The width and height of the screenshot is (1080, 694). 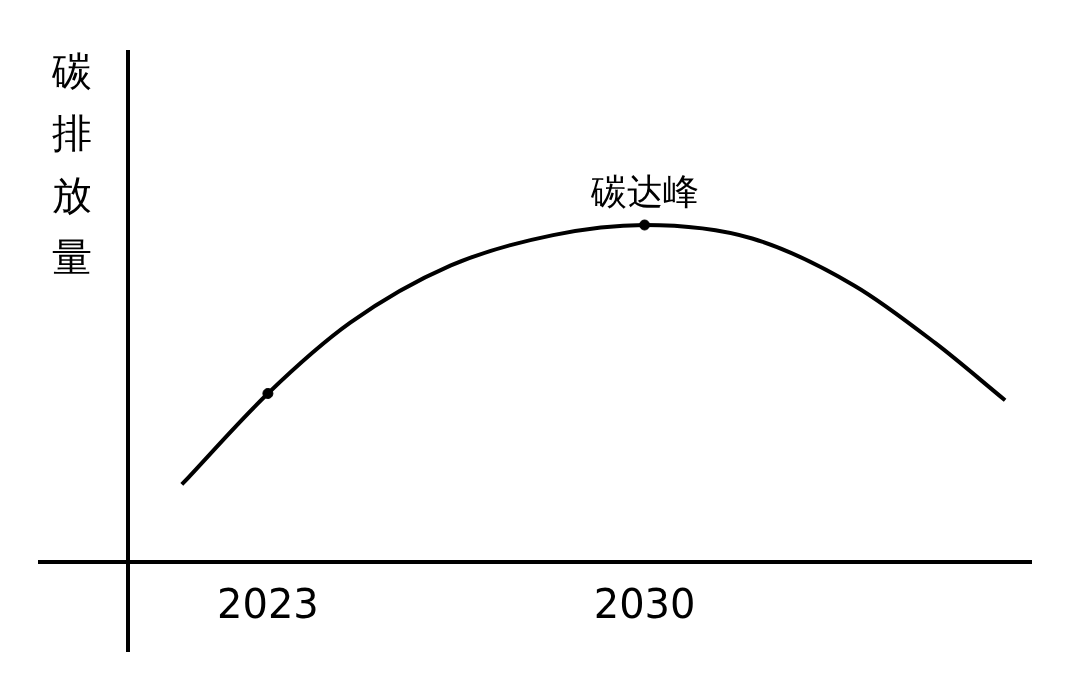 I want to click on y-axis-title: 碳排放量, so click(x=71, y=164).